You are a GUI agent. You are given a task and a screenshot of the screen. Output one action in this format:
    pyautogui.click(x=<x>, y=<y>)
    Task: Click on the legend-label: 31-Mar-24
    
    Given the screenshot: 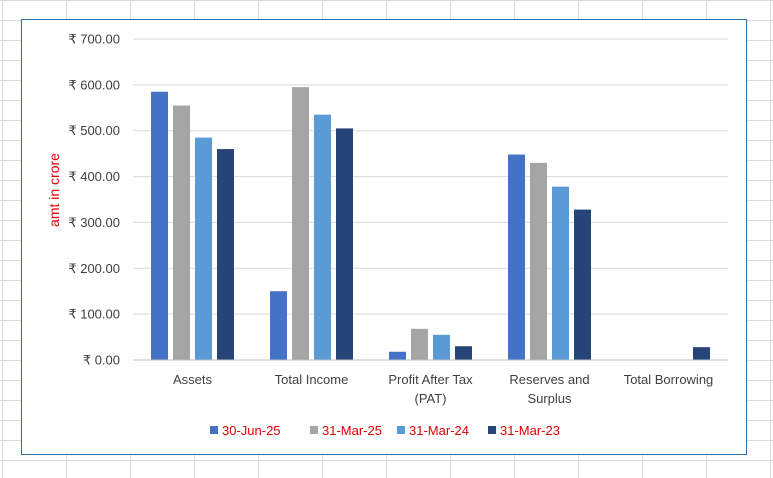 What is the action you would take?
    pyautogui.click(x=439, y=430)
    